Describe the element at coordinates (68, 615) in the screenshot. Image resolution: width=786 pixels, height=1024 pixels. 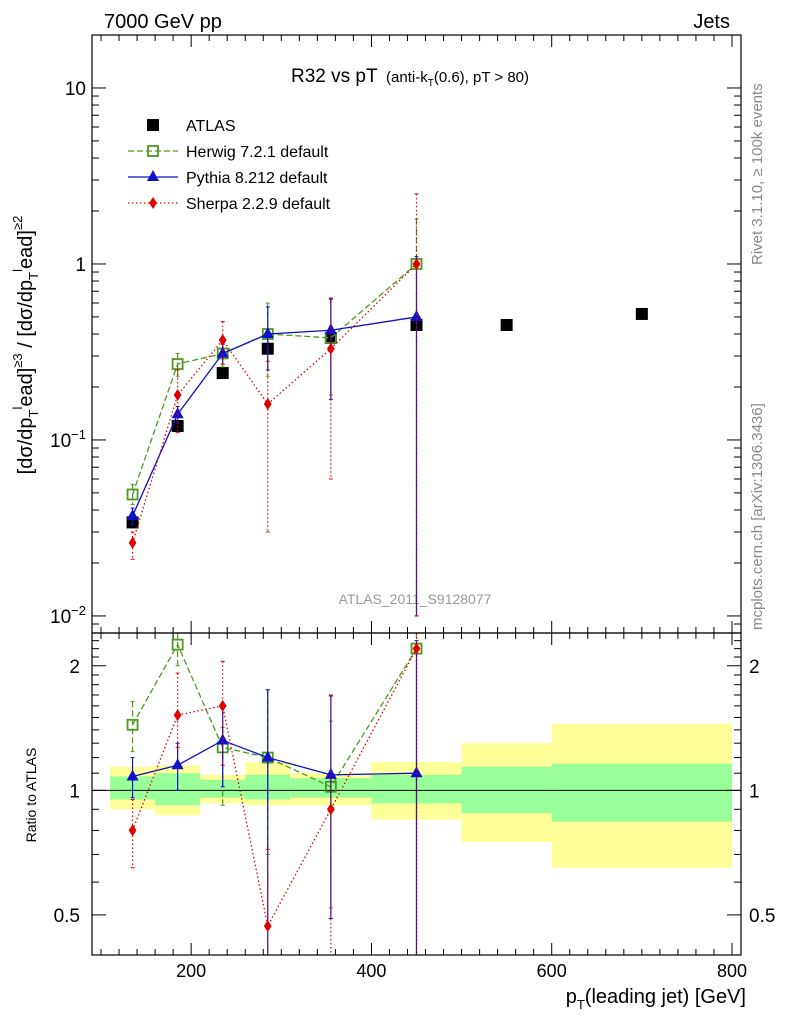
I see `y-tick-label: 10⁻²` at that location.